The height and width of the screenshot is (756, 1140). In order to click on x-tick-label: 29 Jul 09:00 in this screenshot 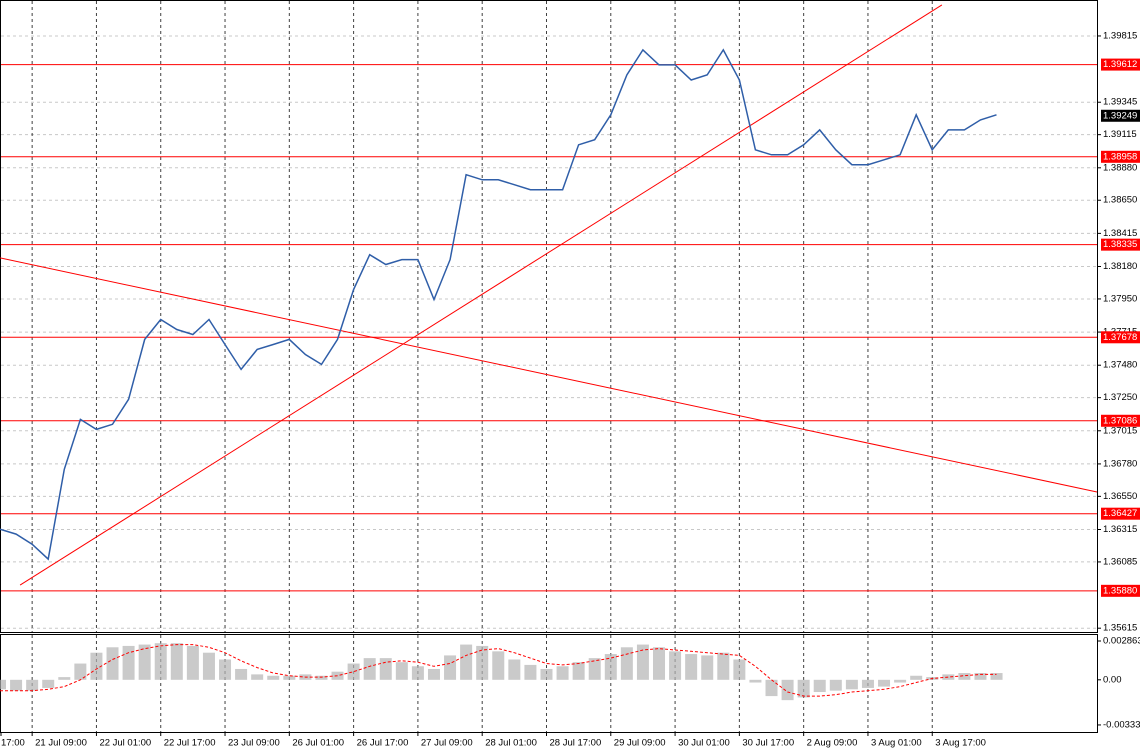, I will do `click(640, 743)`.